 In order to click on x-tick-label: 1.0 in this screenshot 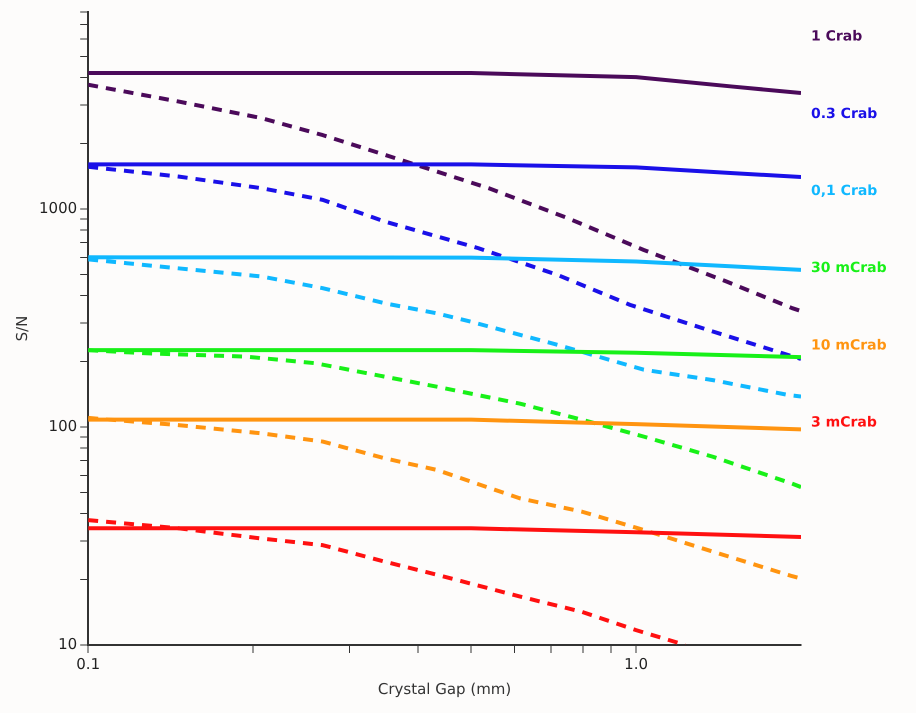, I will do `click(636, 663)`.